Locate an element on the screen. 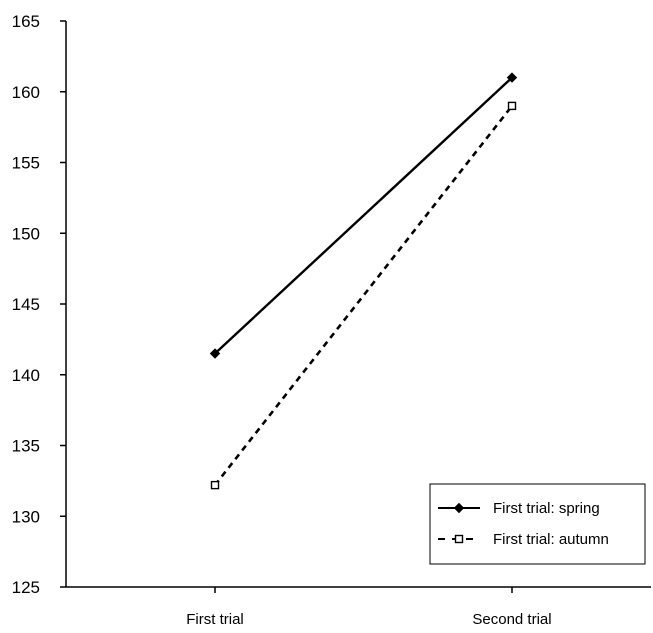 This screenshot has width=653, height=633. y-tick-label: 165 is located at coordinates (26, 21).